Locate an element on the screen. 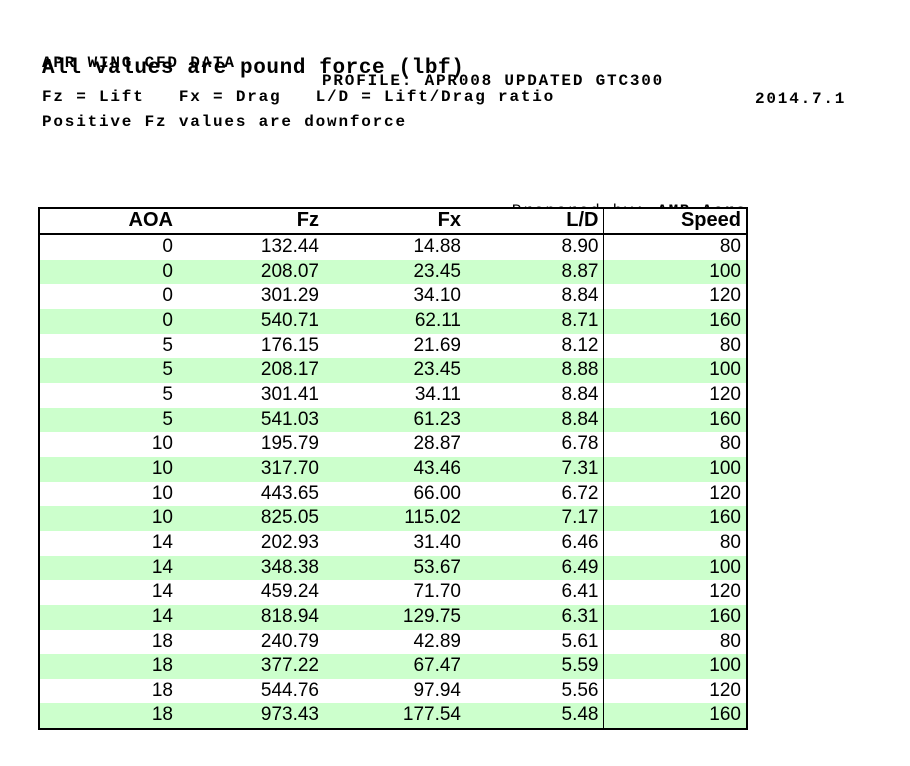 This screenshot has height=766, width=910. table-cell: 459.24 is located at coordinates (289, 592).